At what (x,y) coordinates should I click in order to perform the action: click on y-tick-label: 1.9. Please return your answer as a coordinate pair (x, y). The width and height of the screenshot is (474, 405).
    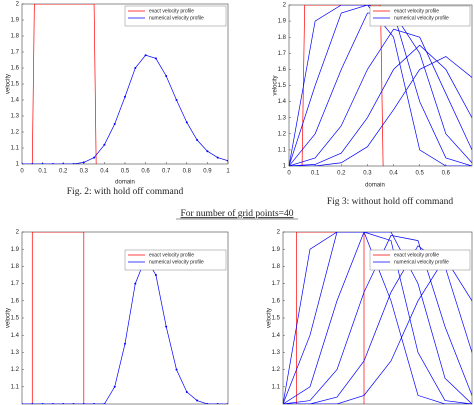
    Looking at the image, I should click on (282, 22).